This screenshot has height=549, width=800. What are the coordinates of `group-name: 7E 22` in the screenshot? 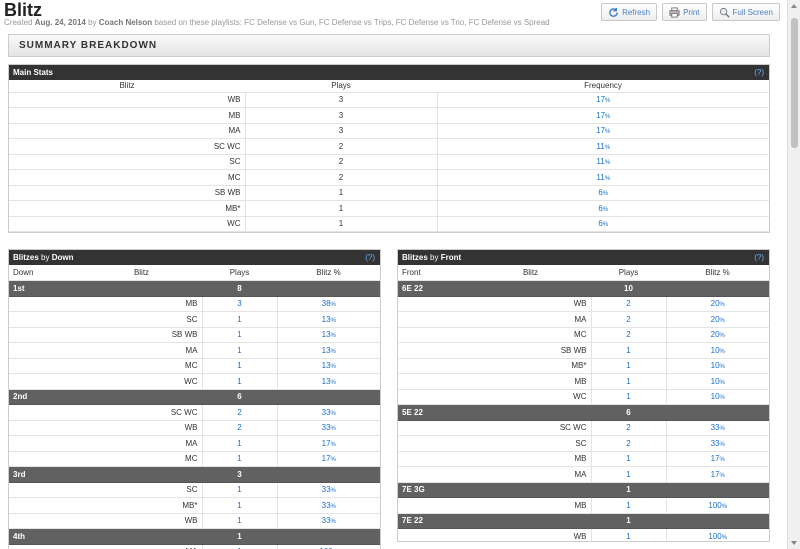 It's located at (434, 521).